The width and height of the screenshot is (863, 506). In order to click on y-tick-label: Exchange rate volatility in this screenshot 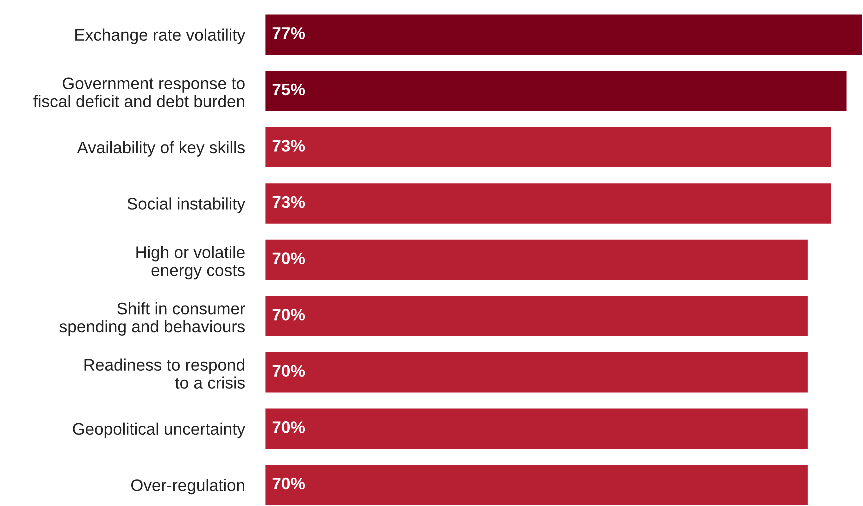, I will do `click(161, 36)`.